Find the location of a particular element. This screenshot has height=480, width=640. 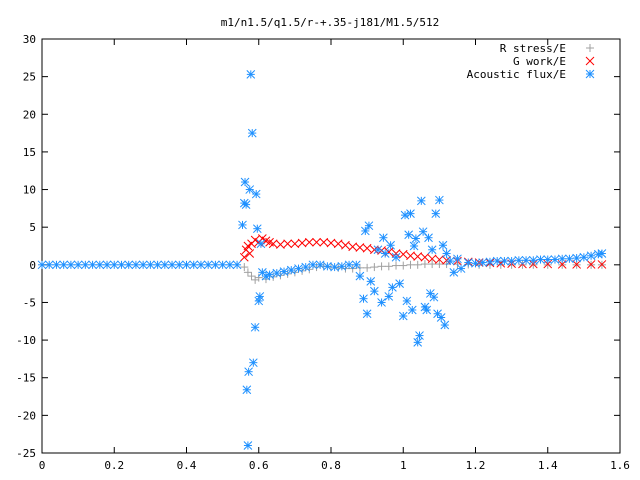

x-tick-label: 0 is located at coordinates (42, 465).